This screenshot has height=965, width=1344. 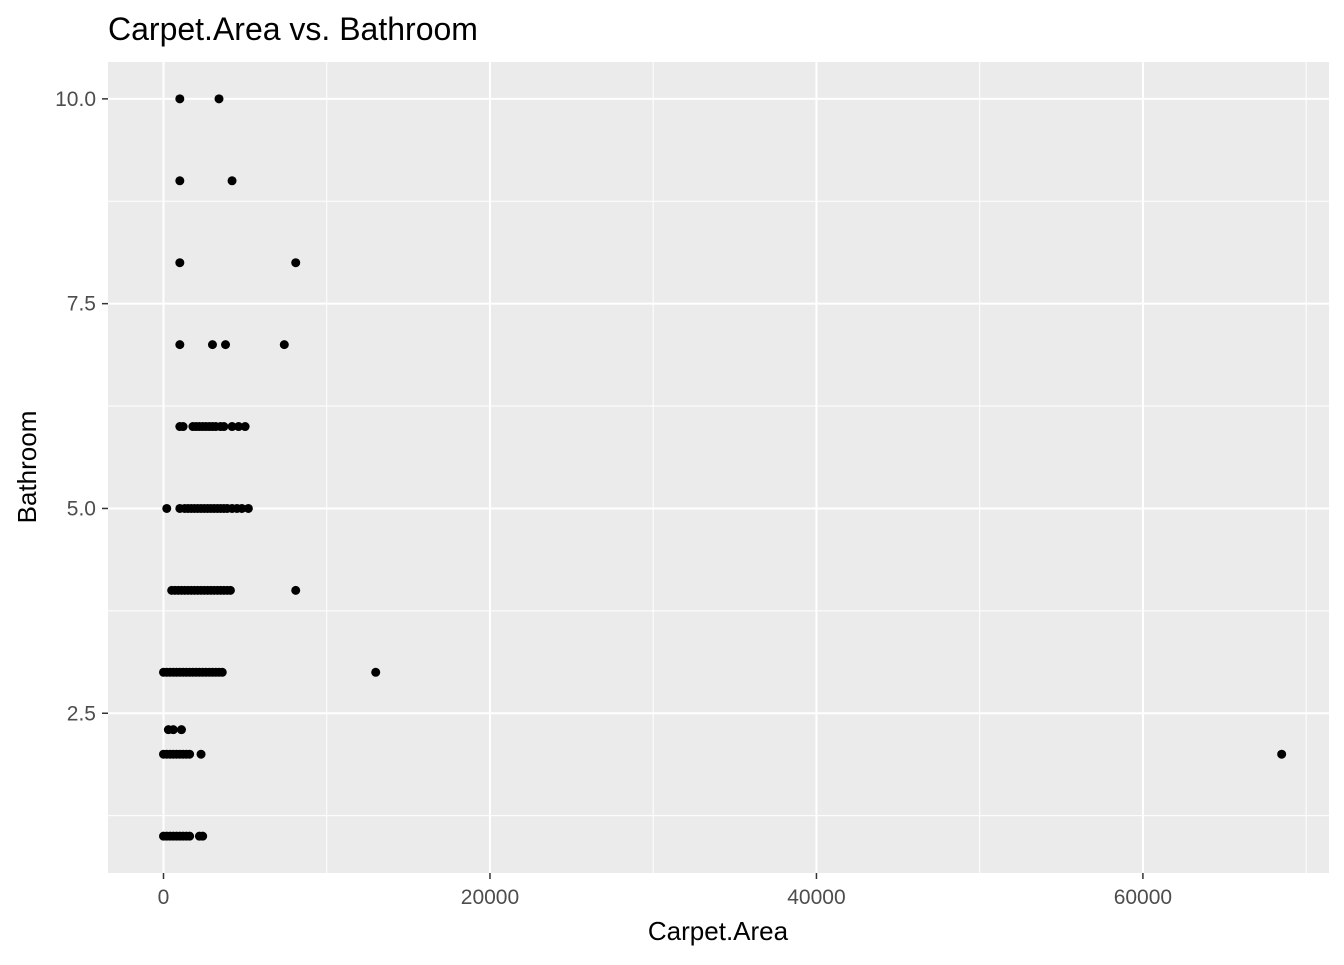 I want to click on y-tick-label: 2.5, so click(x=81, y=713).